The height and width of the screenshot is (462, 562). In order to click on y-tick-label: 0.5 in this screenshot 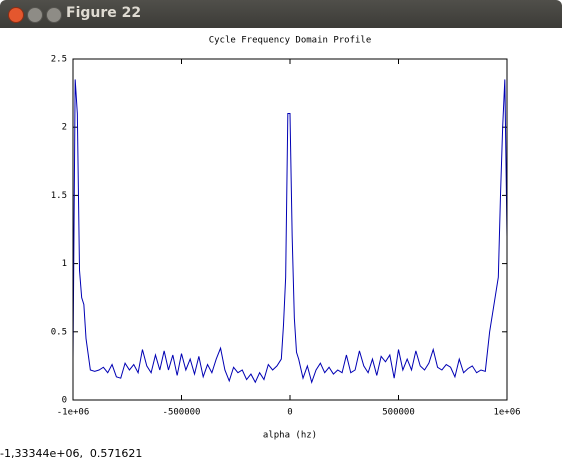, I will do `click(59, 332)`.